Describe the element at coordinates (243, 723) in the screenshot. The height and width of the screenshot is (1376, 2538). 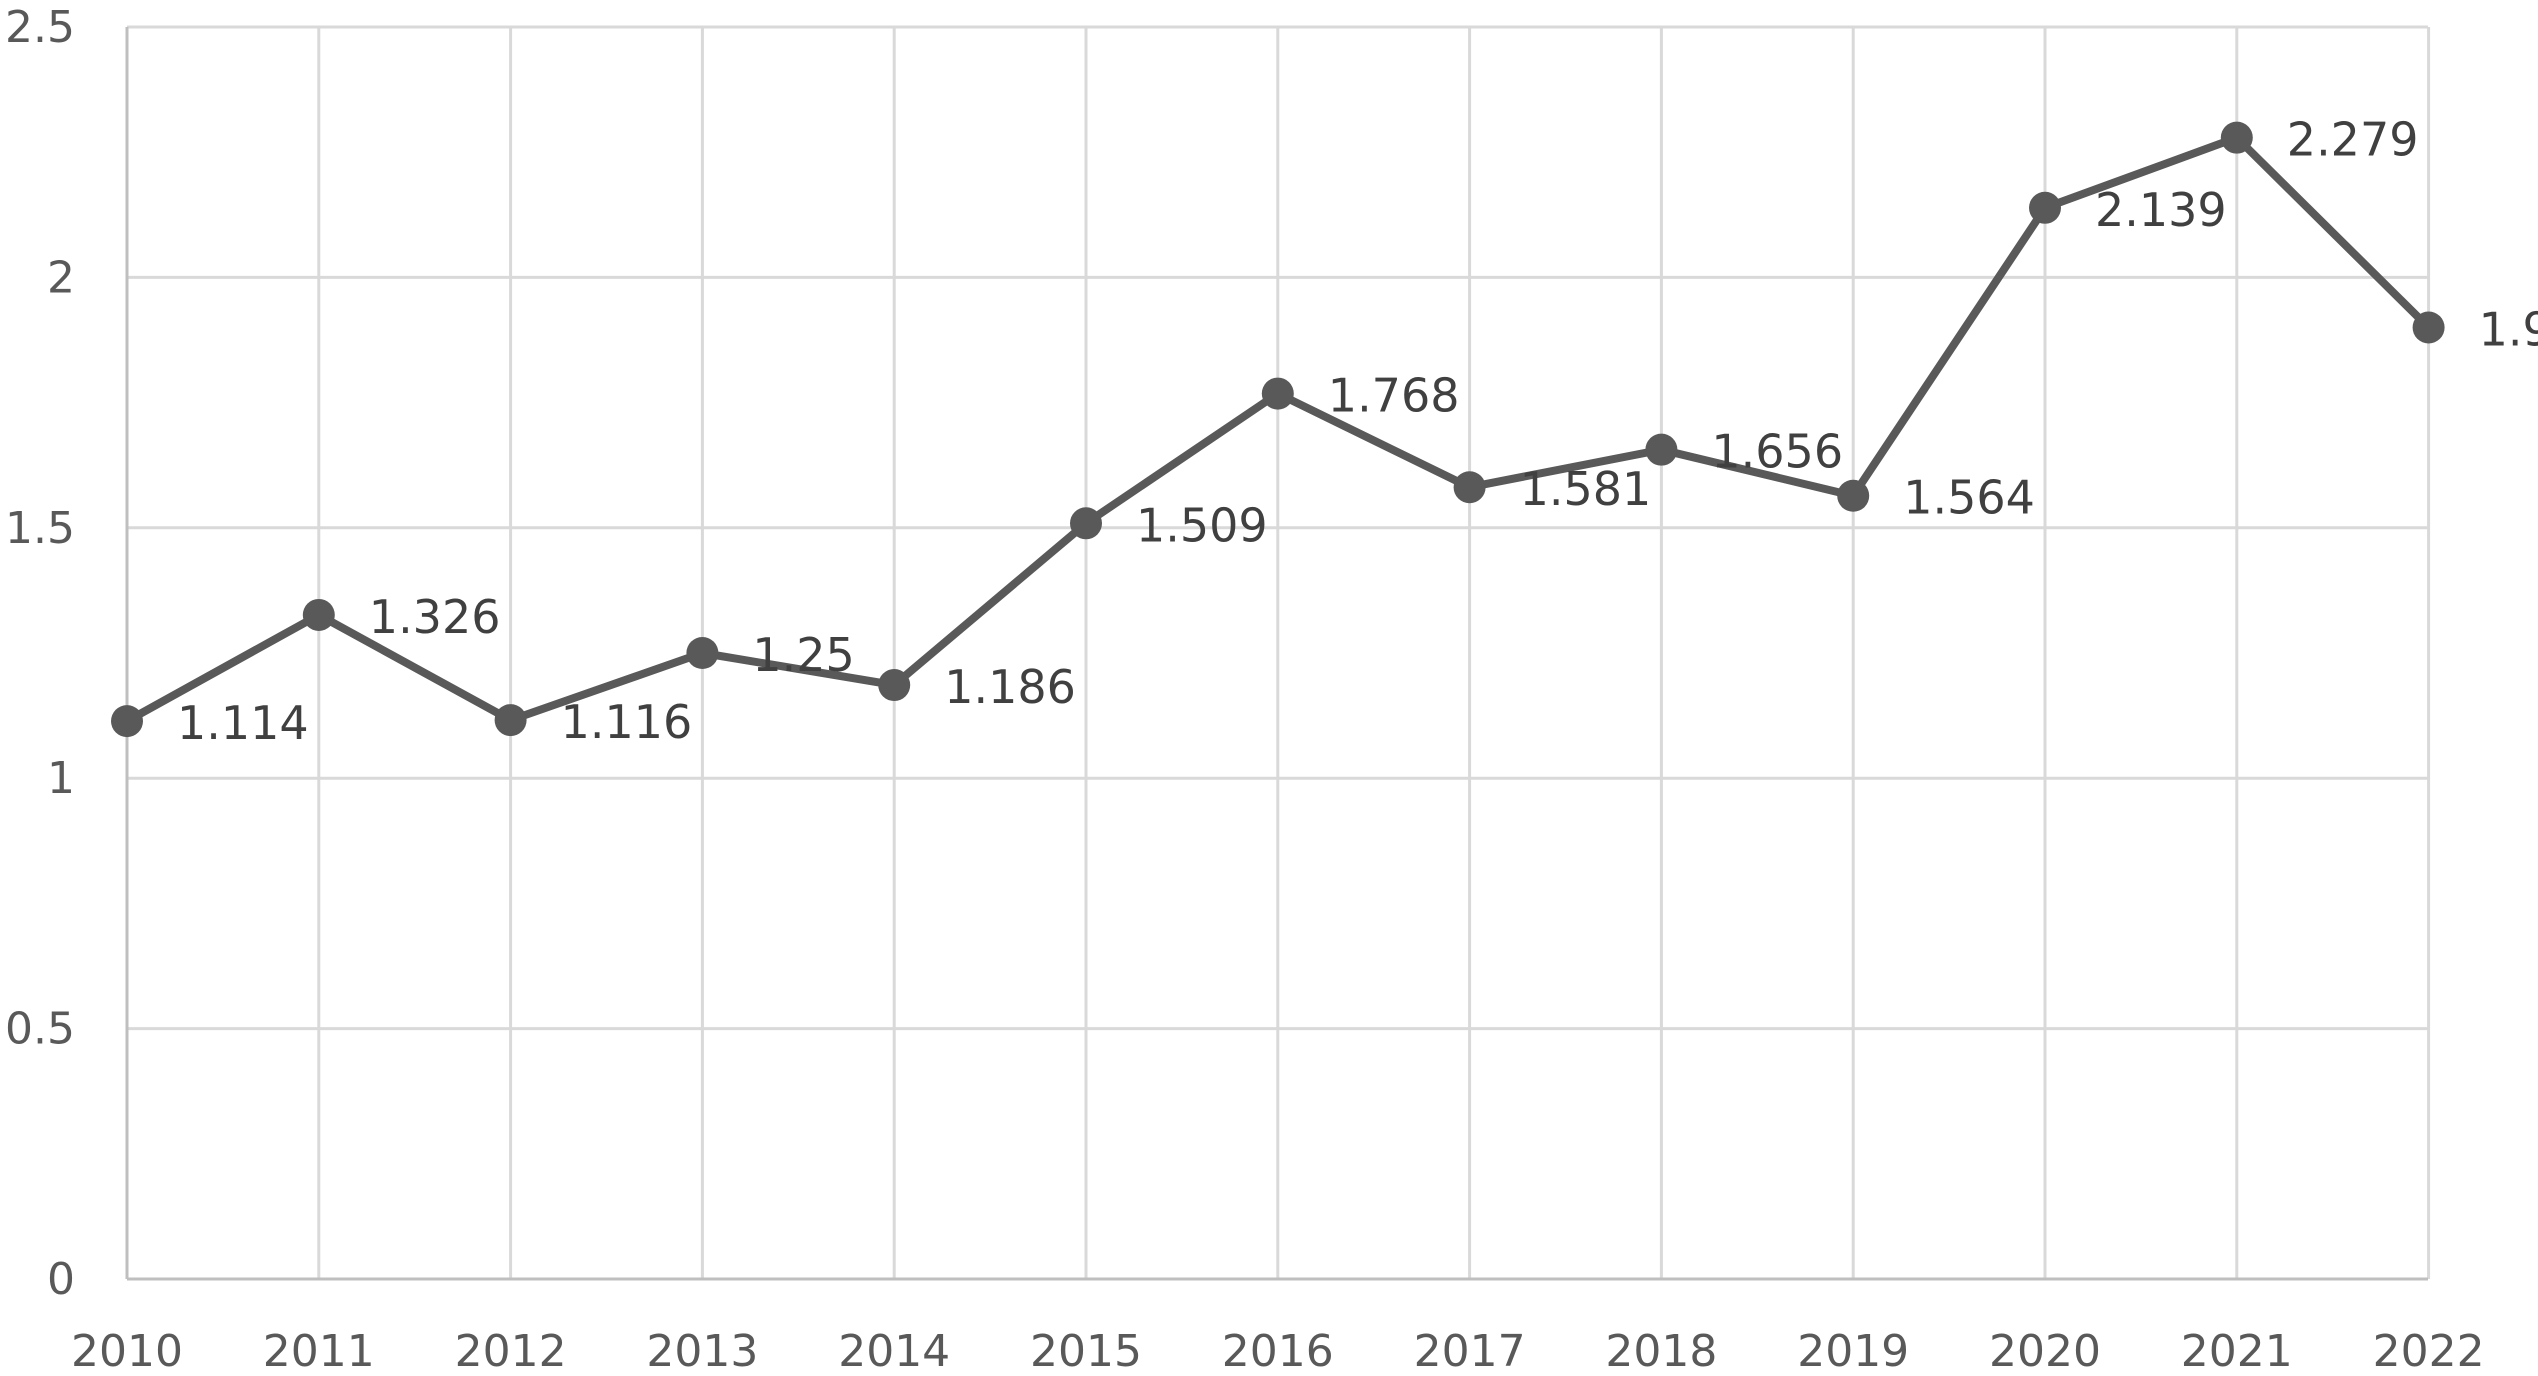
I see `data-label: 1.114` at that location.